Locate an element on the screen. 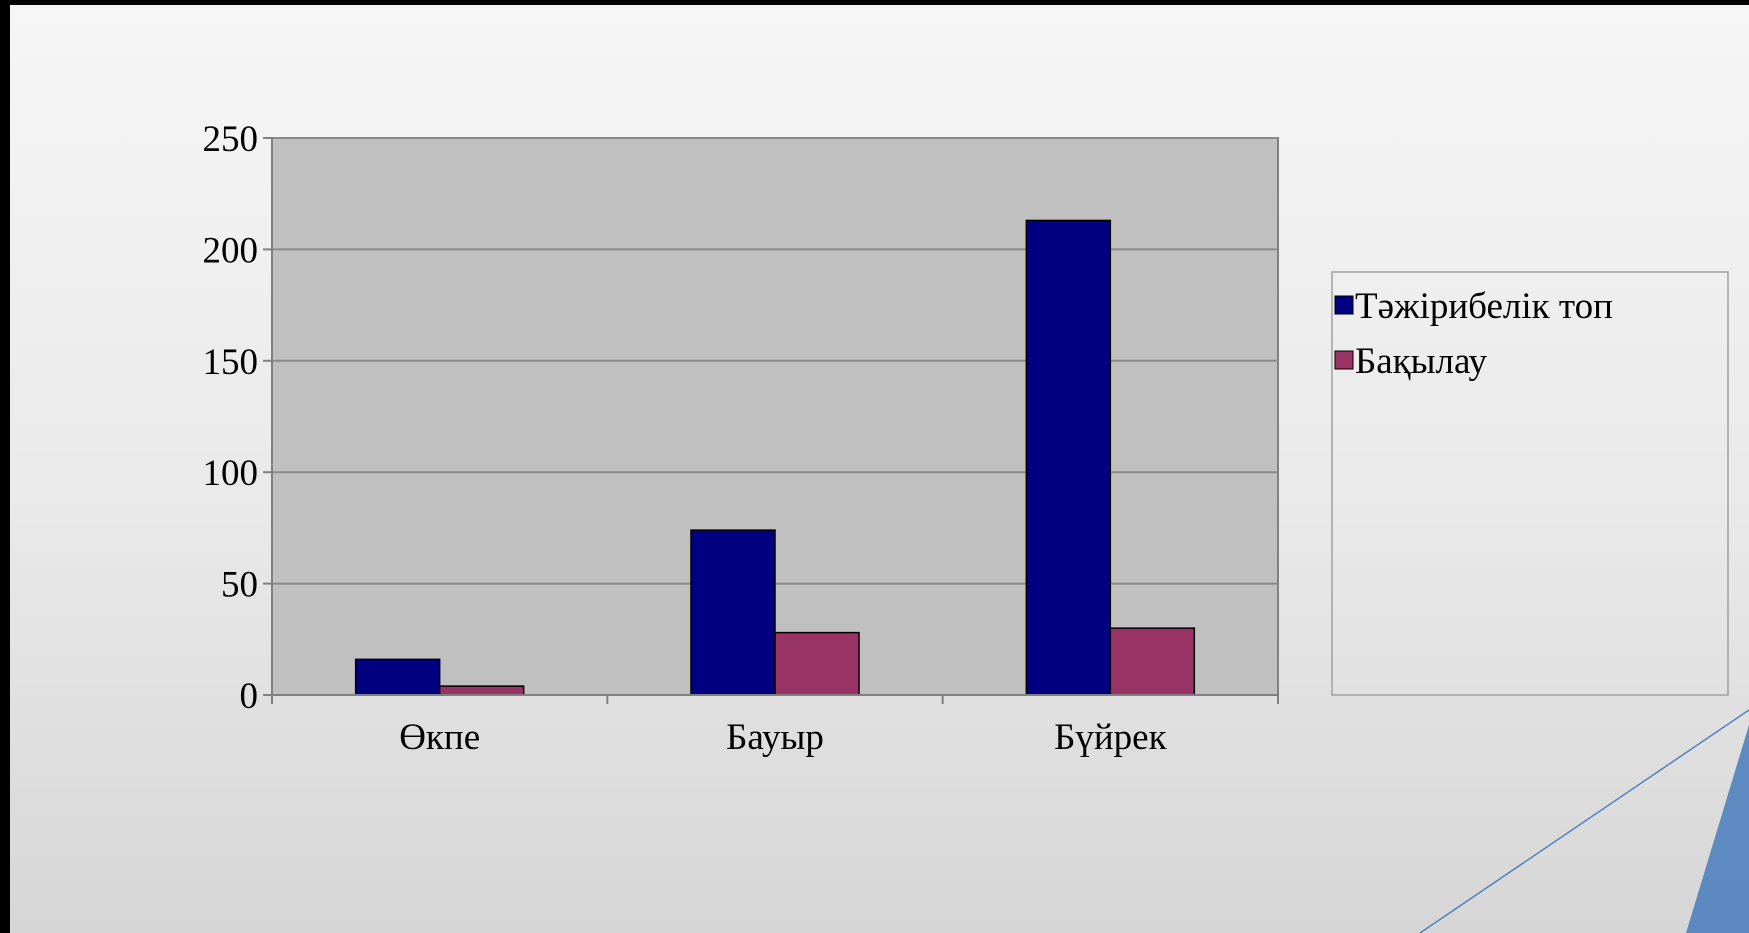 This screenshot has height=933, width=1749. legend: Тәжірибелік топ Бақылау is located at coordinates (1530, 483).